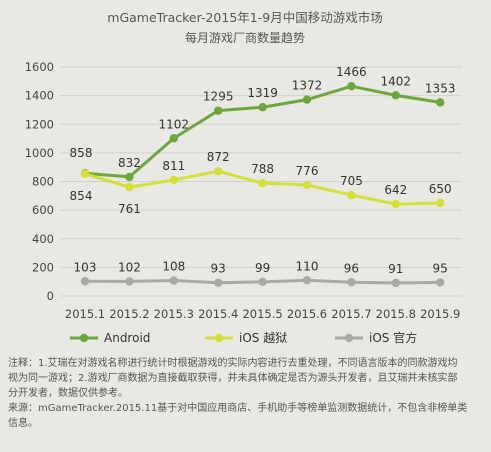  I want to click on x-tick-label-2015.8: 2015.8, so click(396, 314).